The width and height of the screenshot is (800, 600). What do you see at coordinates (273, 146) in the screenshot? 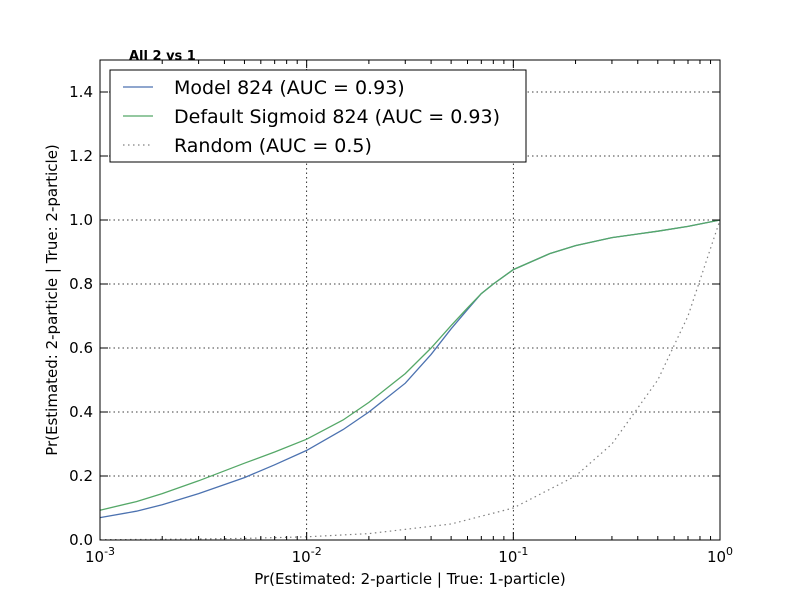
I see `legend-label-random: Random (AUC = 0.5)` at bounding box center [273, 146].